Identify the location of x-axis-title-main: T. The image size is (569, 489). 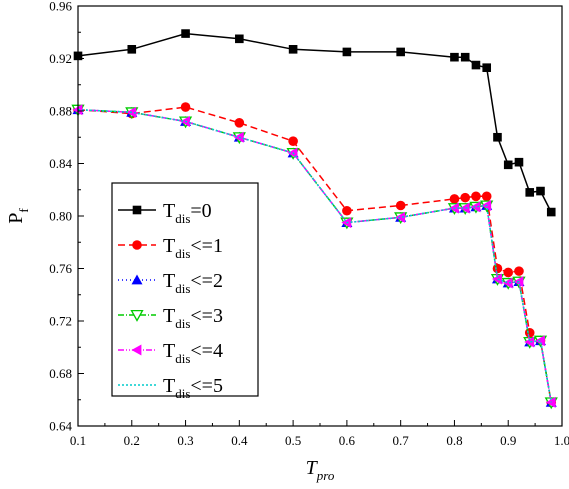
(312, 468).